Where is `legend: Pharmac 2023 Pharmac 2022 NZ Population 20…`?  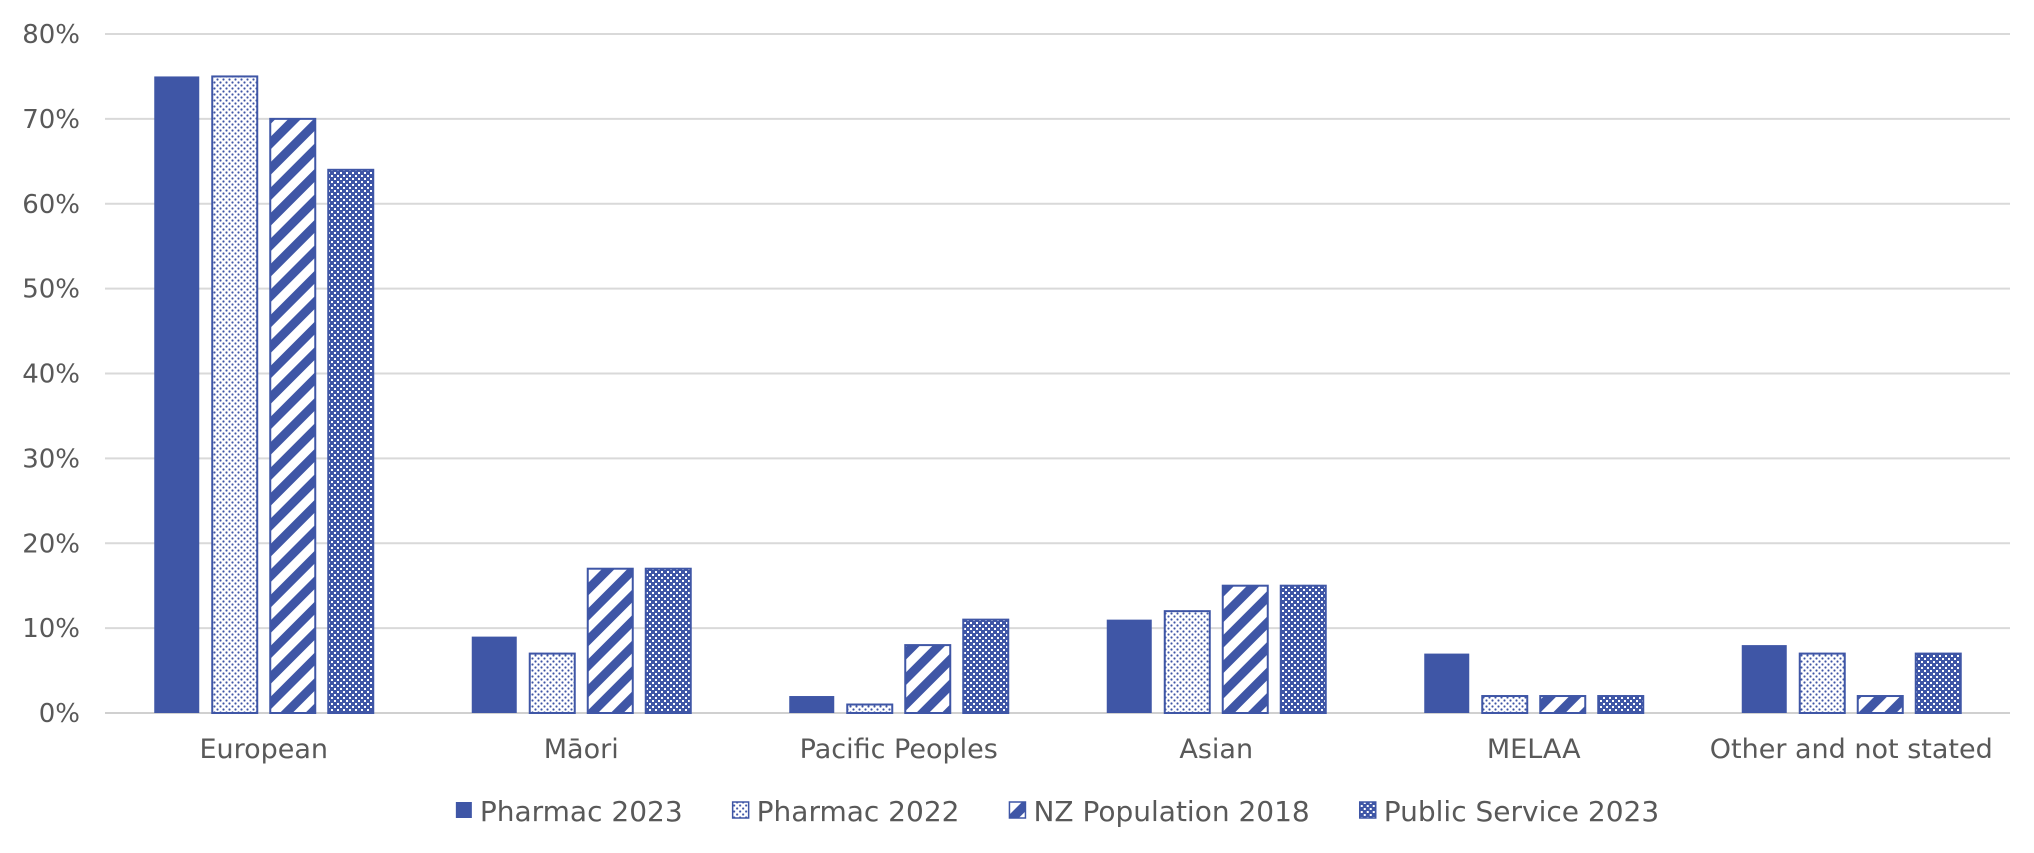
legend: Pharmac 2023 Pharmac 2022 NZ Population 20… is located at coordinates (1057, 811).